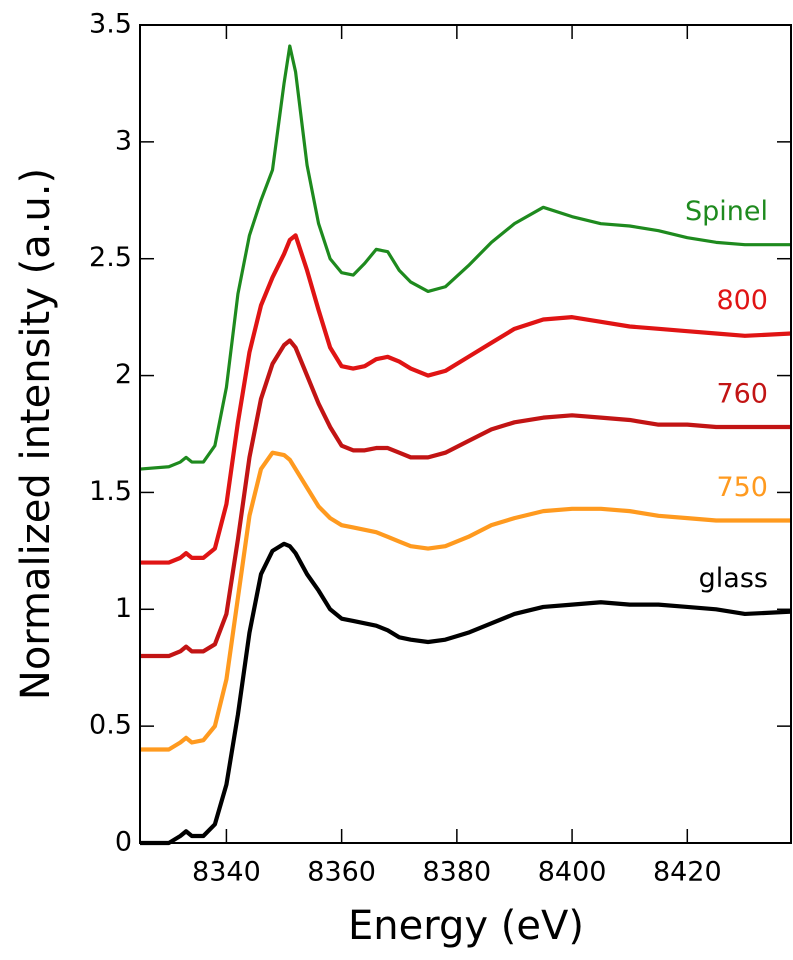  What do you see at coordinates (742, 393) in the screenshot?
I see `series-label: 760` at bounding box center [742, 393].